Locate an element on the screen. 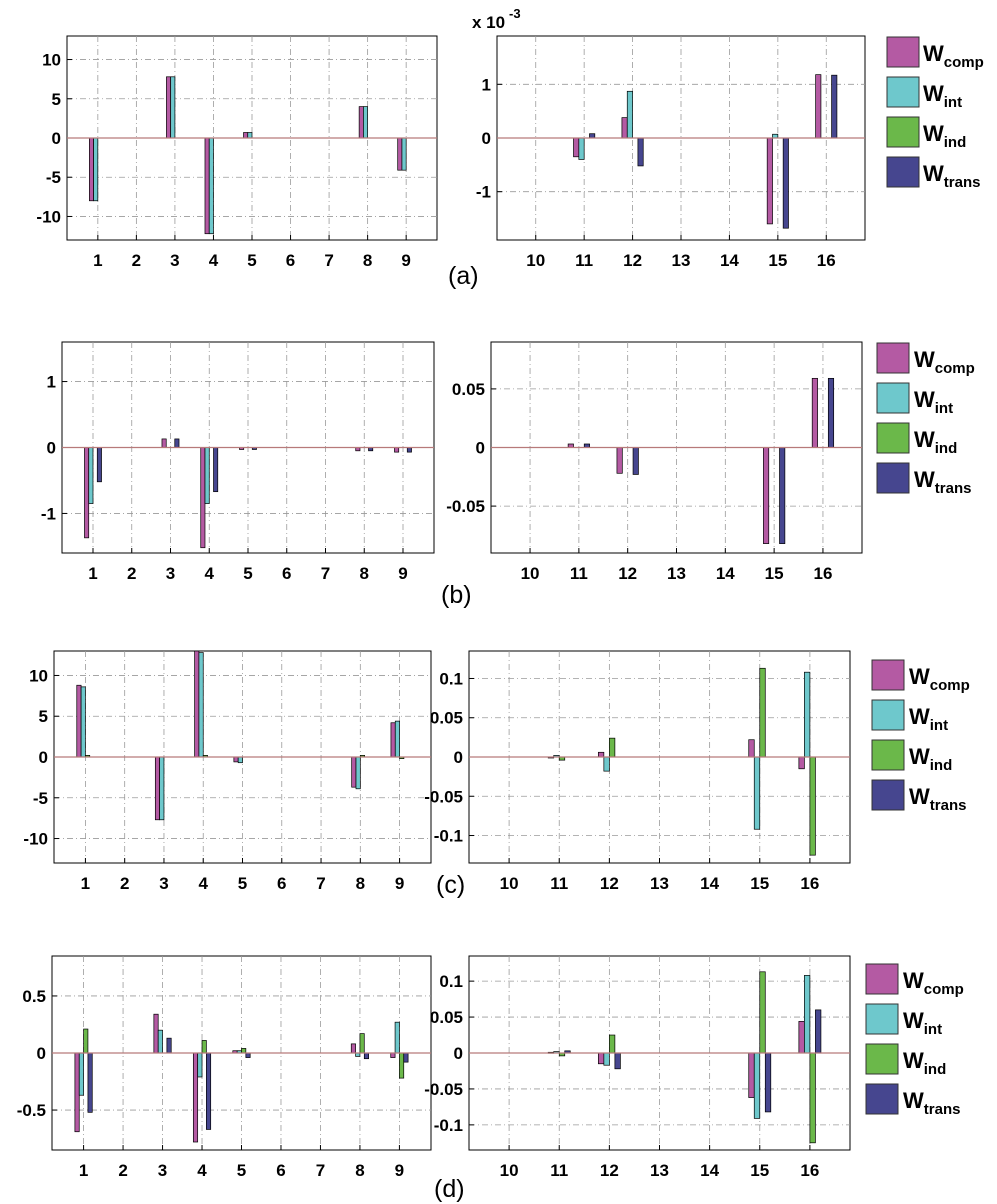 This screenshot has height=1204, width=997. x-tick-label: 11 is located at coordinates (559, 883).